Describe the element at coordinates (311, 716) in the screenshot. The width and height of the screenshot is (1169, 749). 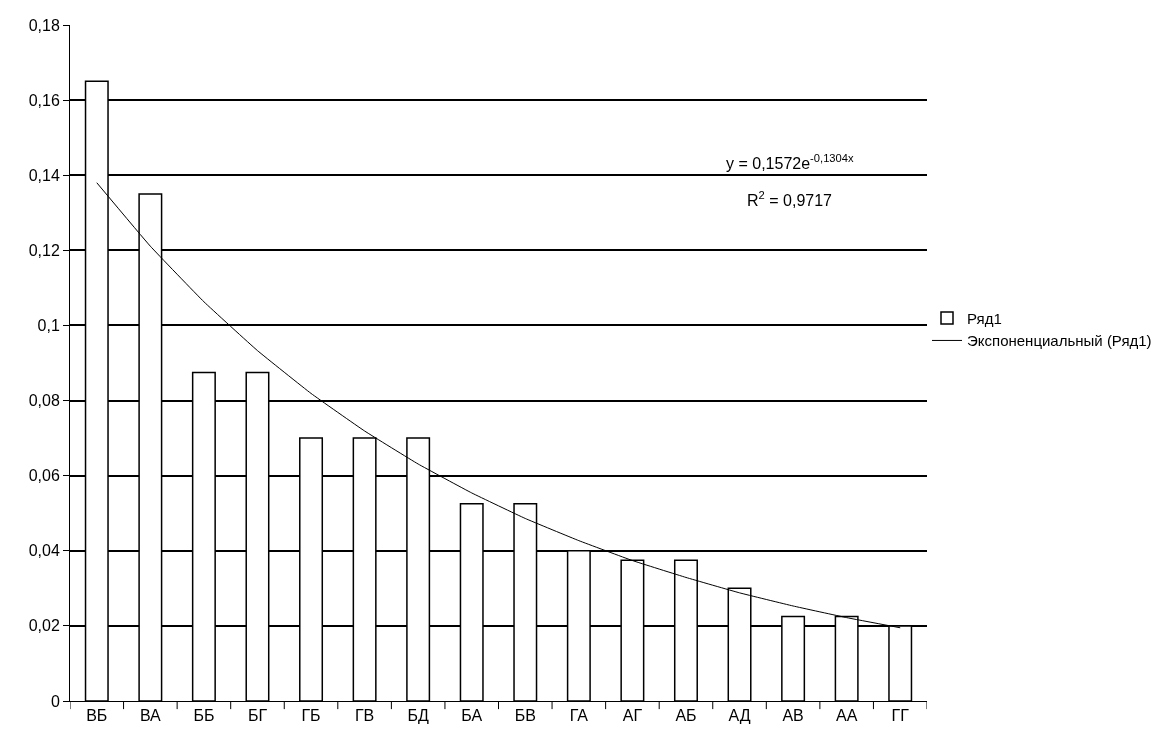
I see `x-tick-label: ГБ` at that location.